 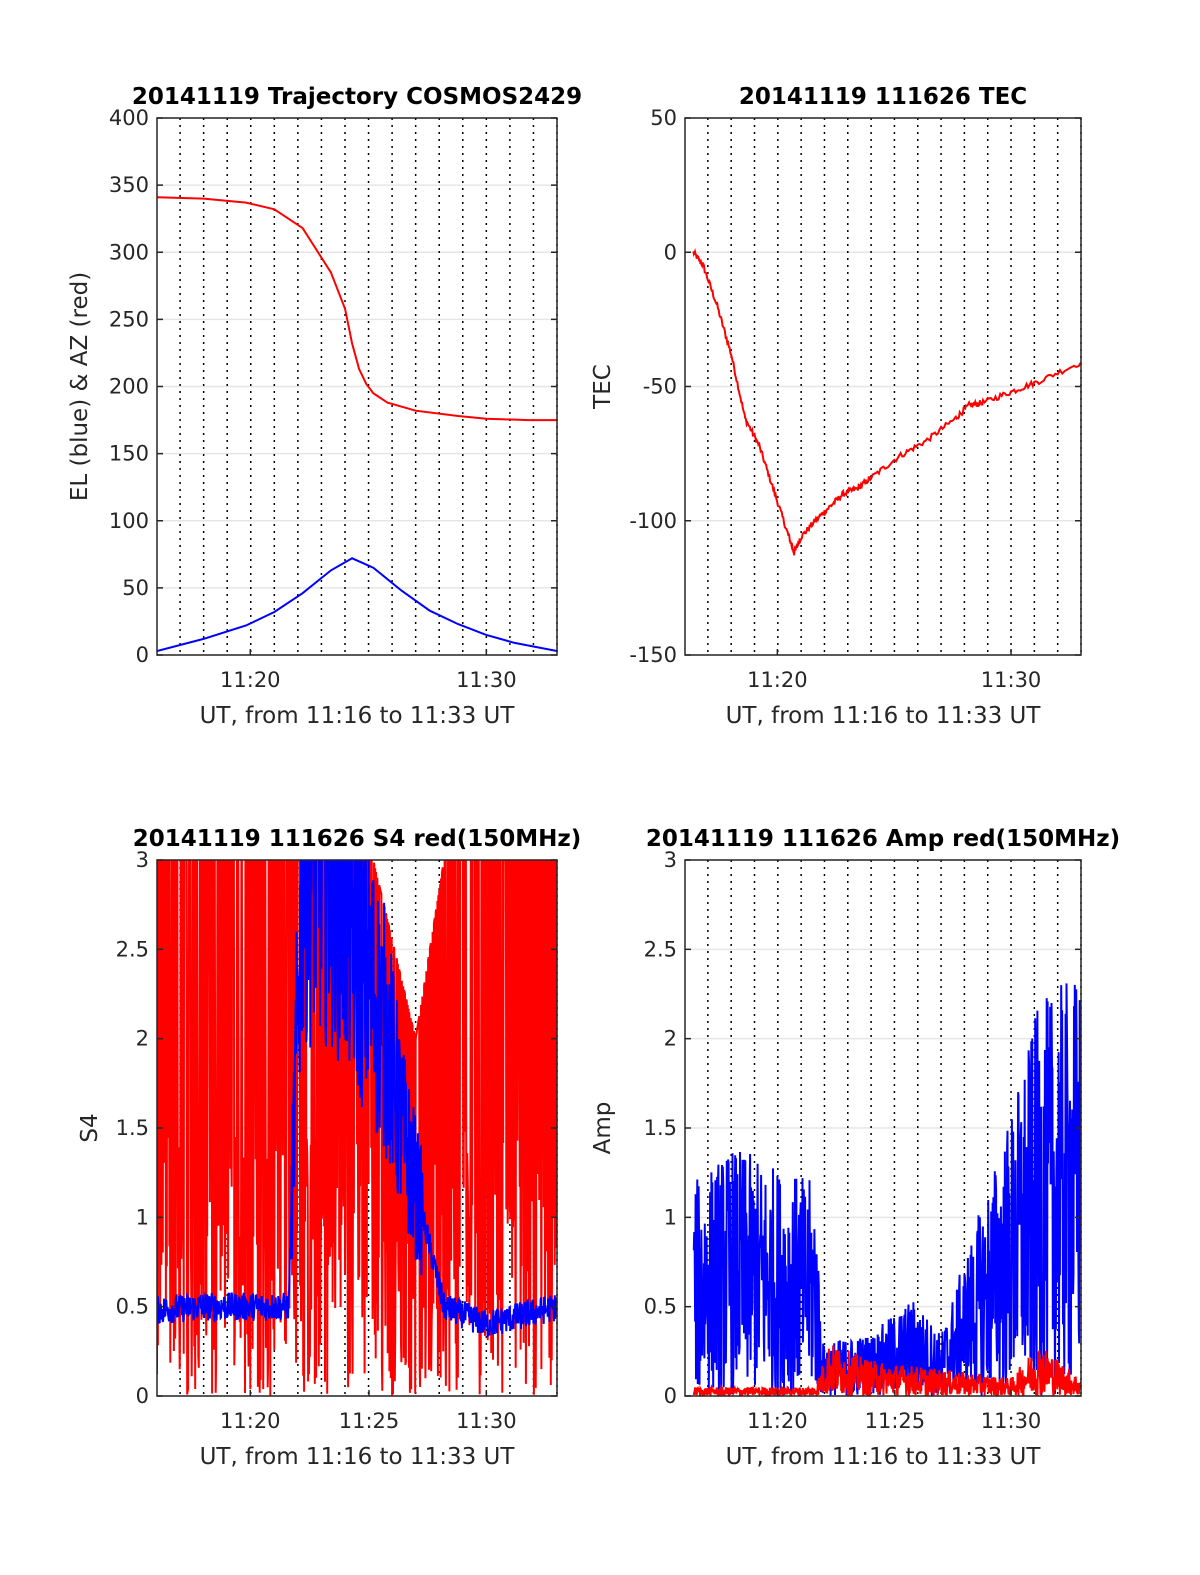 I want to click on tec-ylabel: TEC, so click(x=603, y=387).